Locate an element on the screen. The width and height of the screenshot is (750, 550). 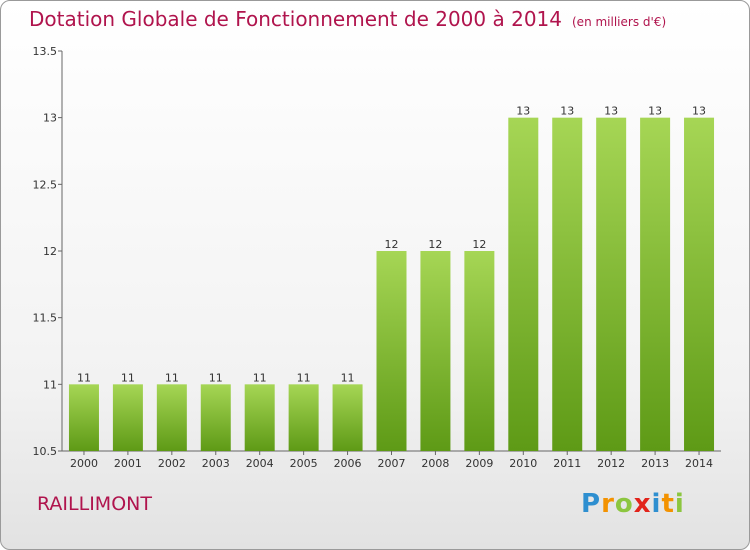
x-tick-label: 2004 is located at coordinates (260, 463).